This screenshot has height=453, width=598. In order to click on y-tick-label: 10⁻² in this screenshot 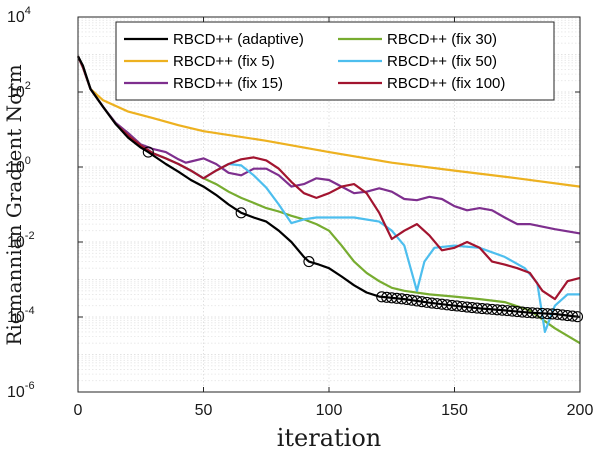, I will do `click(21, 240)`.